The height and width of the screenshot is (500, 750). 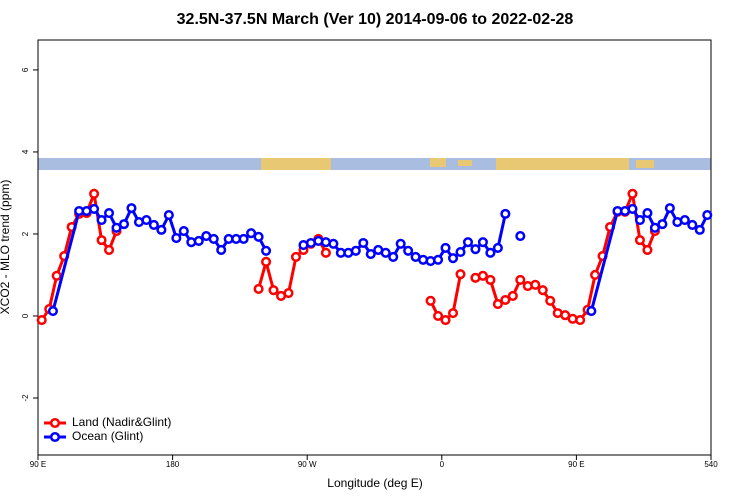 I want to click on legend-label: Ocean (Glint), so click(x=107, y=436).